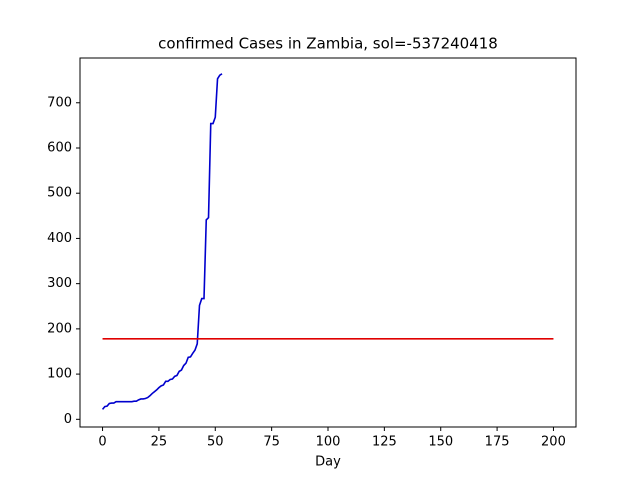  What do you see at coordinates (440, 442) in the screenshot?
I see `x-tick-label: 150` at bounding box center [440, 442].